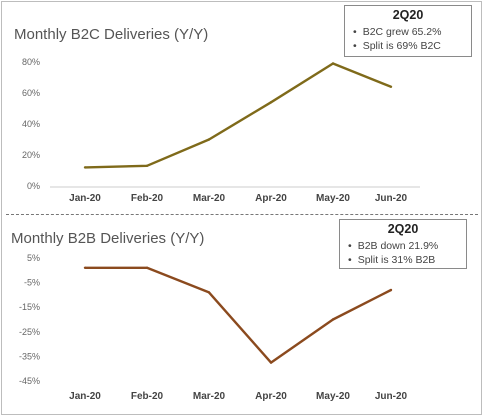  Describe the element at coordinates (408, 15) in the screenshot. I see `b2c-annotation-heading: 2Q20` at that location.